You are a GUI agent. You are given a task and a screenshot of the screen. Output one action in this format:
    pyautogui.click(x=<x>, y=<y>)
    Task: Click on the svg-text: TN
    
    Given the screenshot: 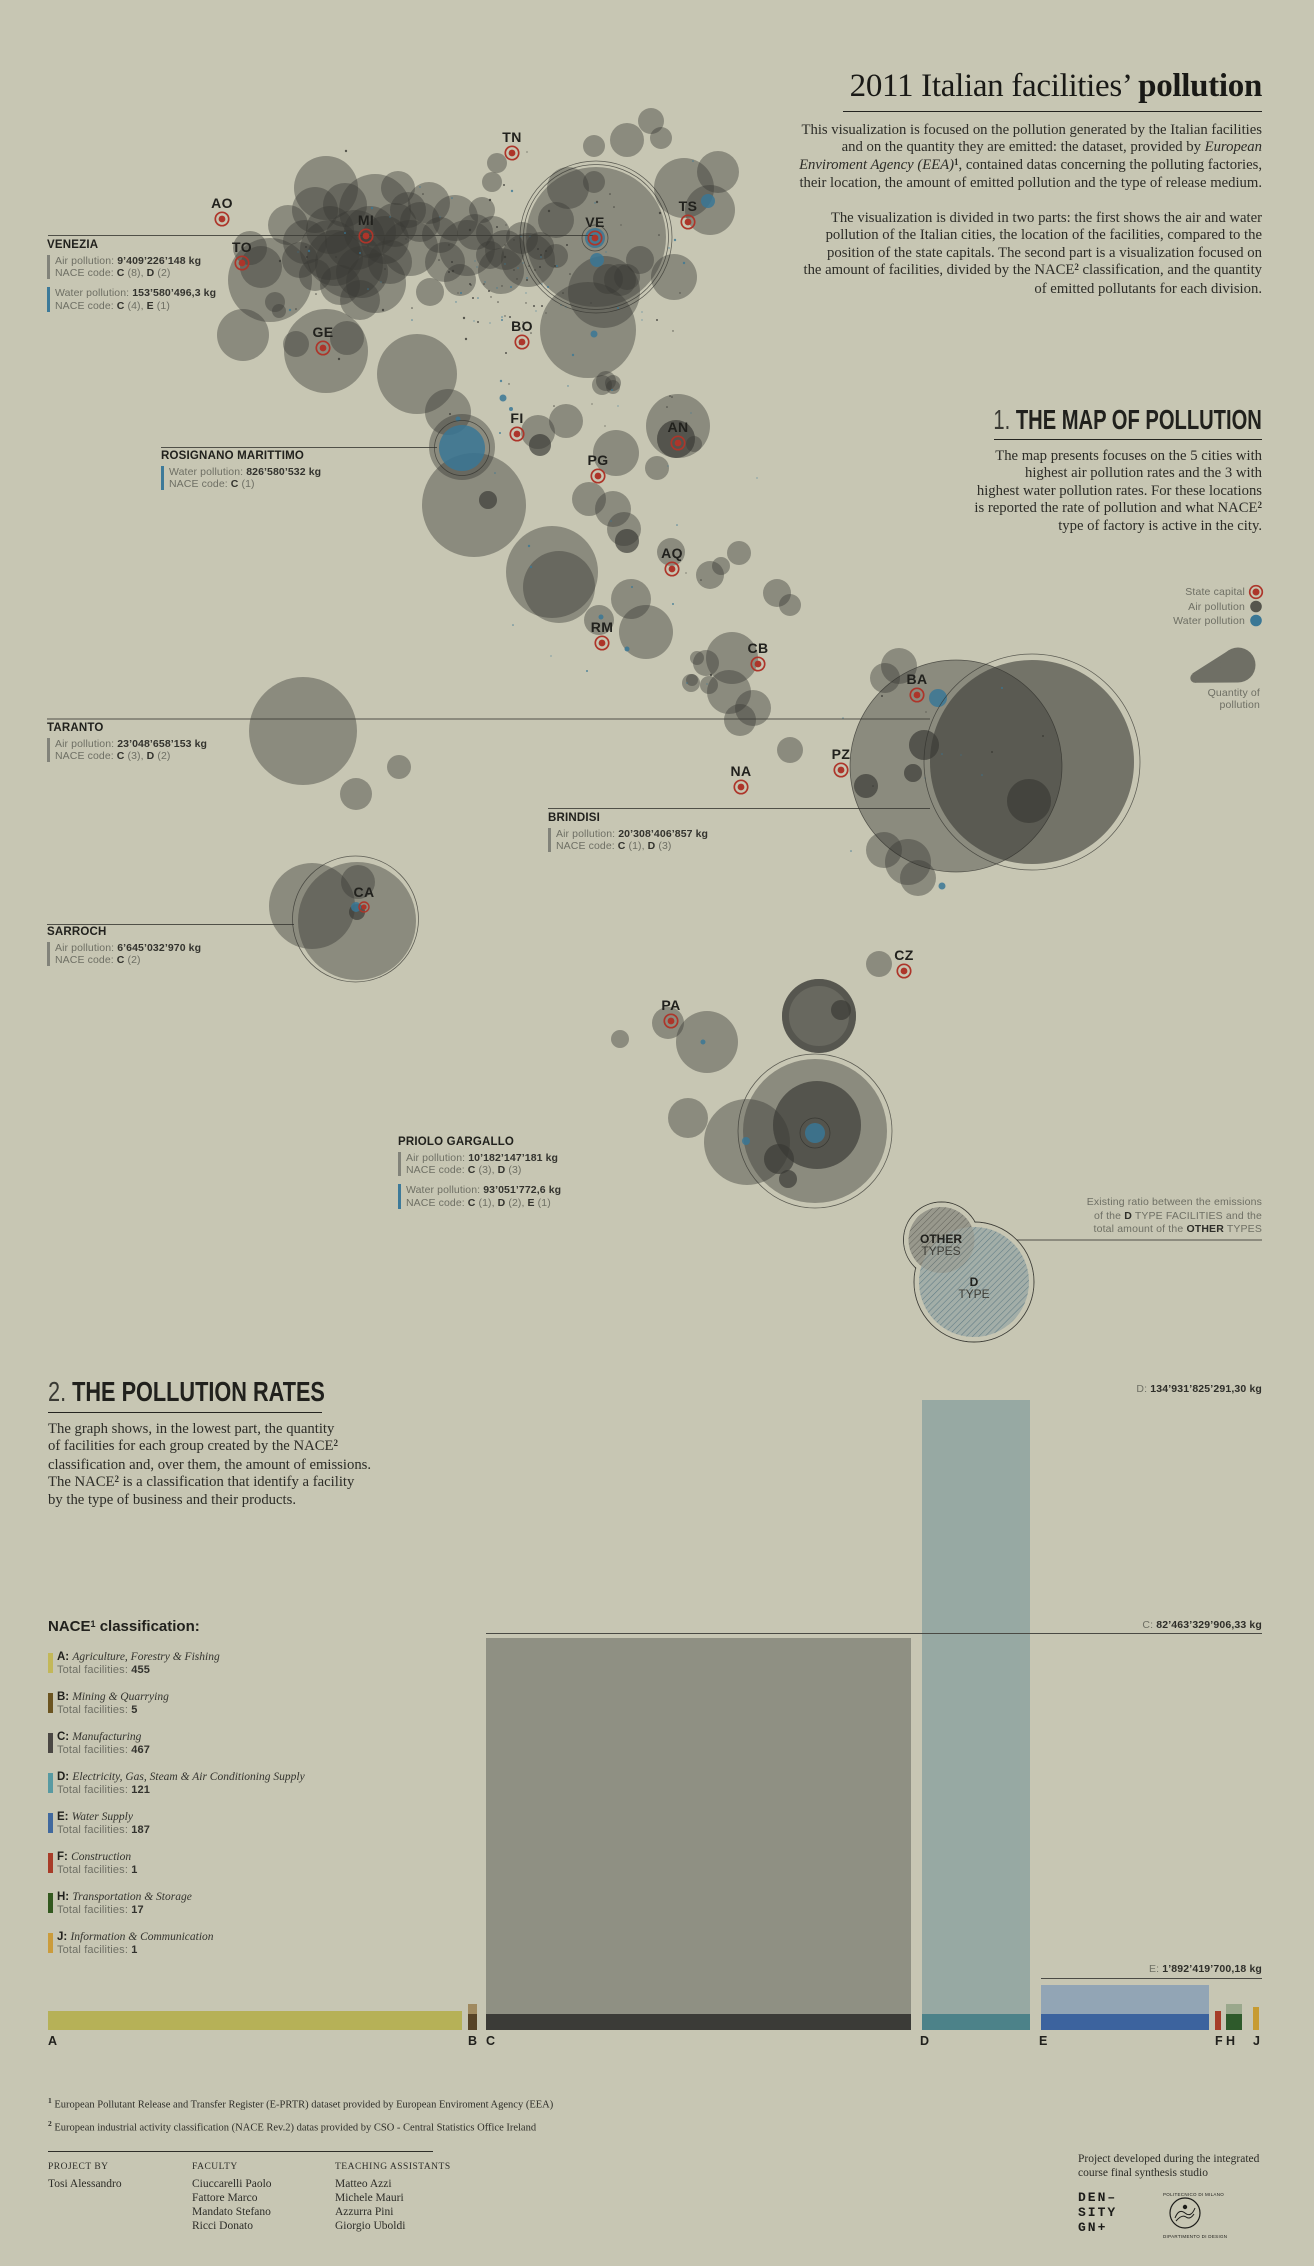 What is the action you would take?
    pyautogui.click(x=511, y=137)
    